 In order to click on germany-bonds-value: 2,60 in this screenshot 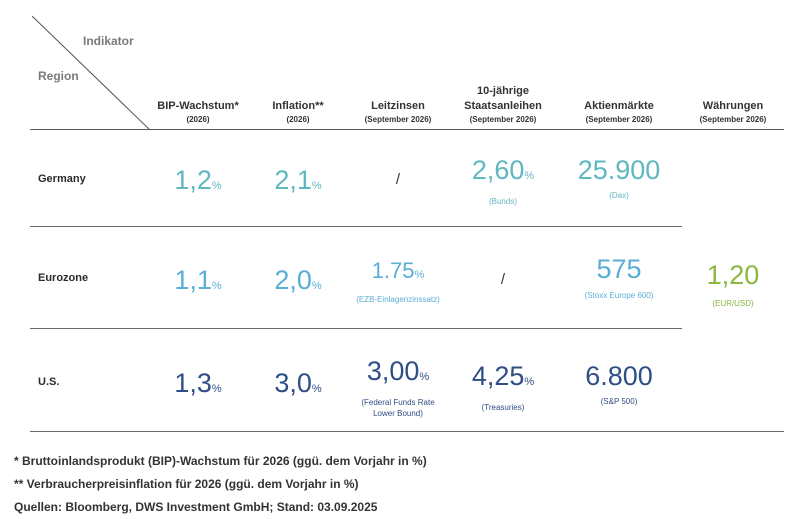, I will do `click(498, 170)`.